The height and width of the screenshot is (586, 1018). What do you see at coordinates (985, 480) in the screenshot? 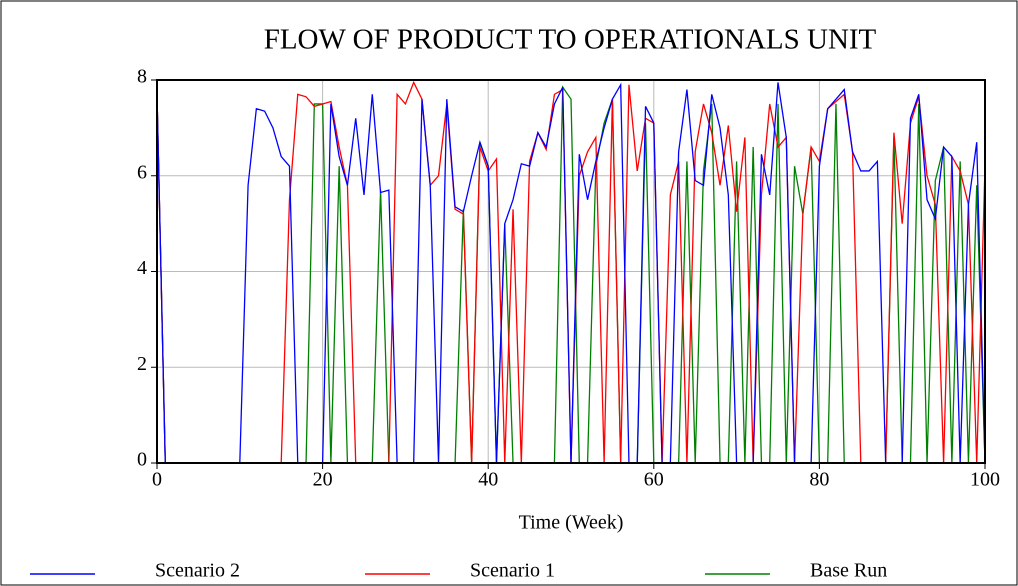
I see `x-tick-label: 100` at bounding box center [985, 480].